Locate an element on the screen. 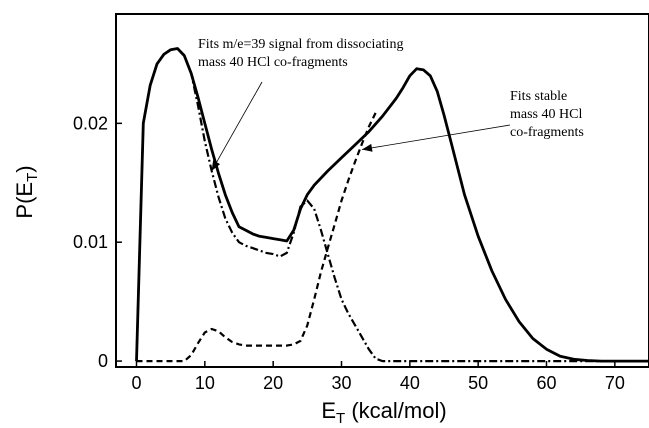  x-tick-label-5: 50 is located at coordinates (478, 383).